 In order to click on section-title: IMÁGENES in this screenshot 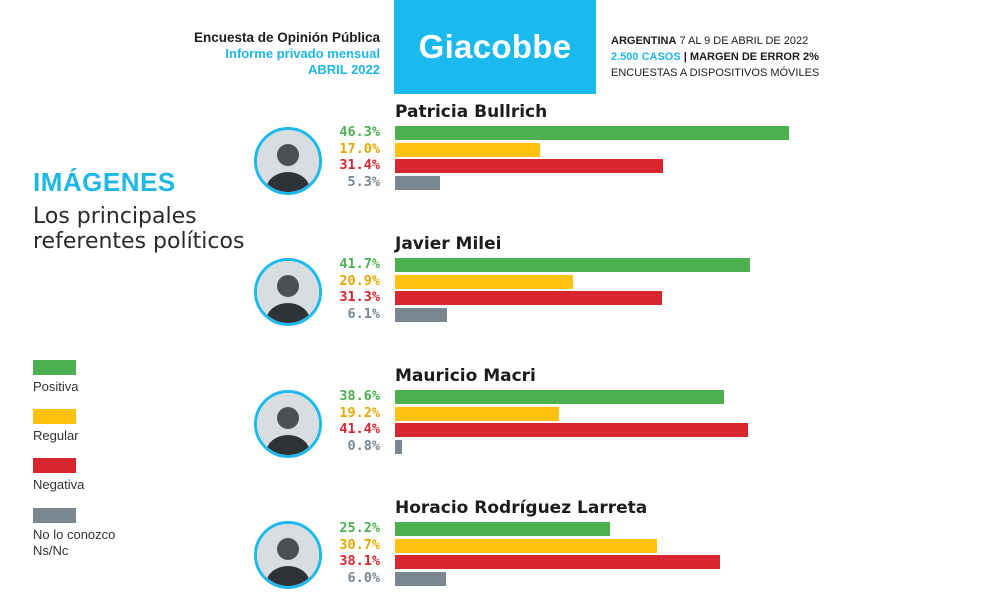, I will do `click(104, 182)`.